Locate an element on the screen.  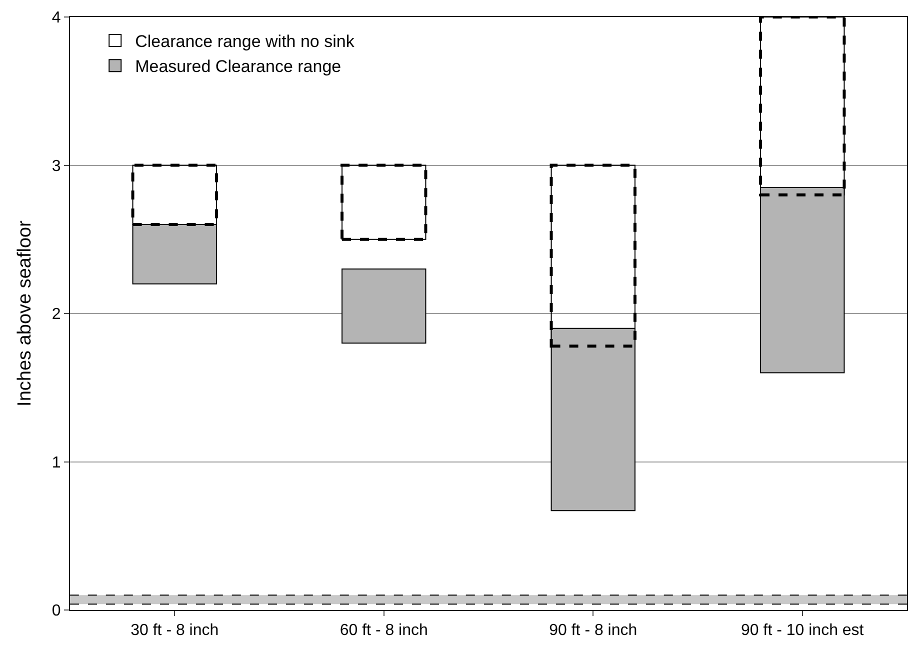
y-axis-title: Inches above seafloor is located at coordinates (25, 313).